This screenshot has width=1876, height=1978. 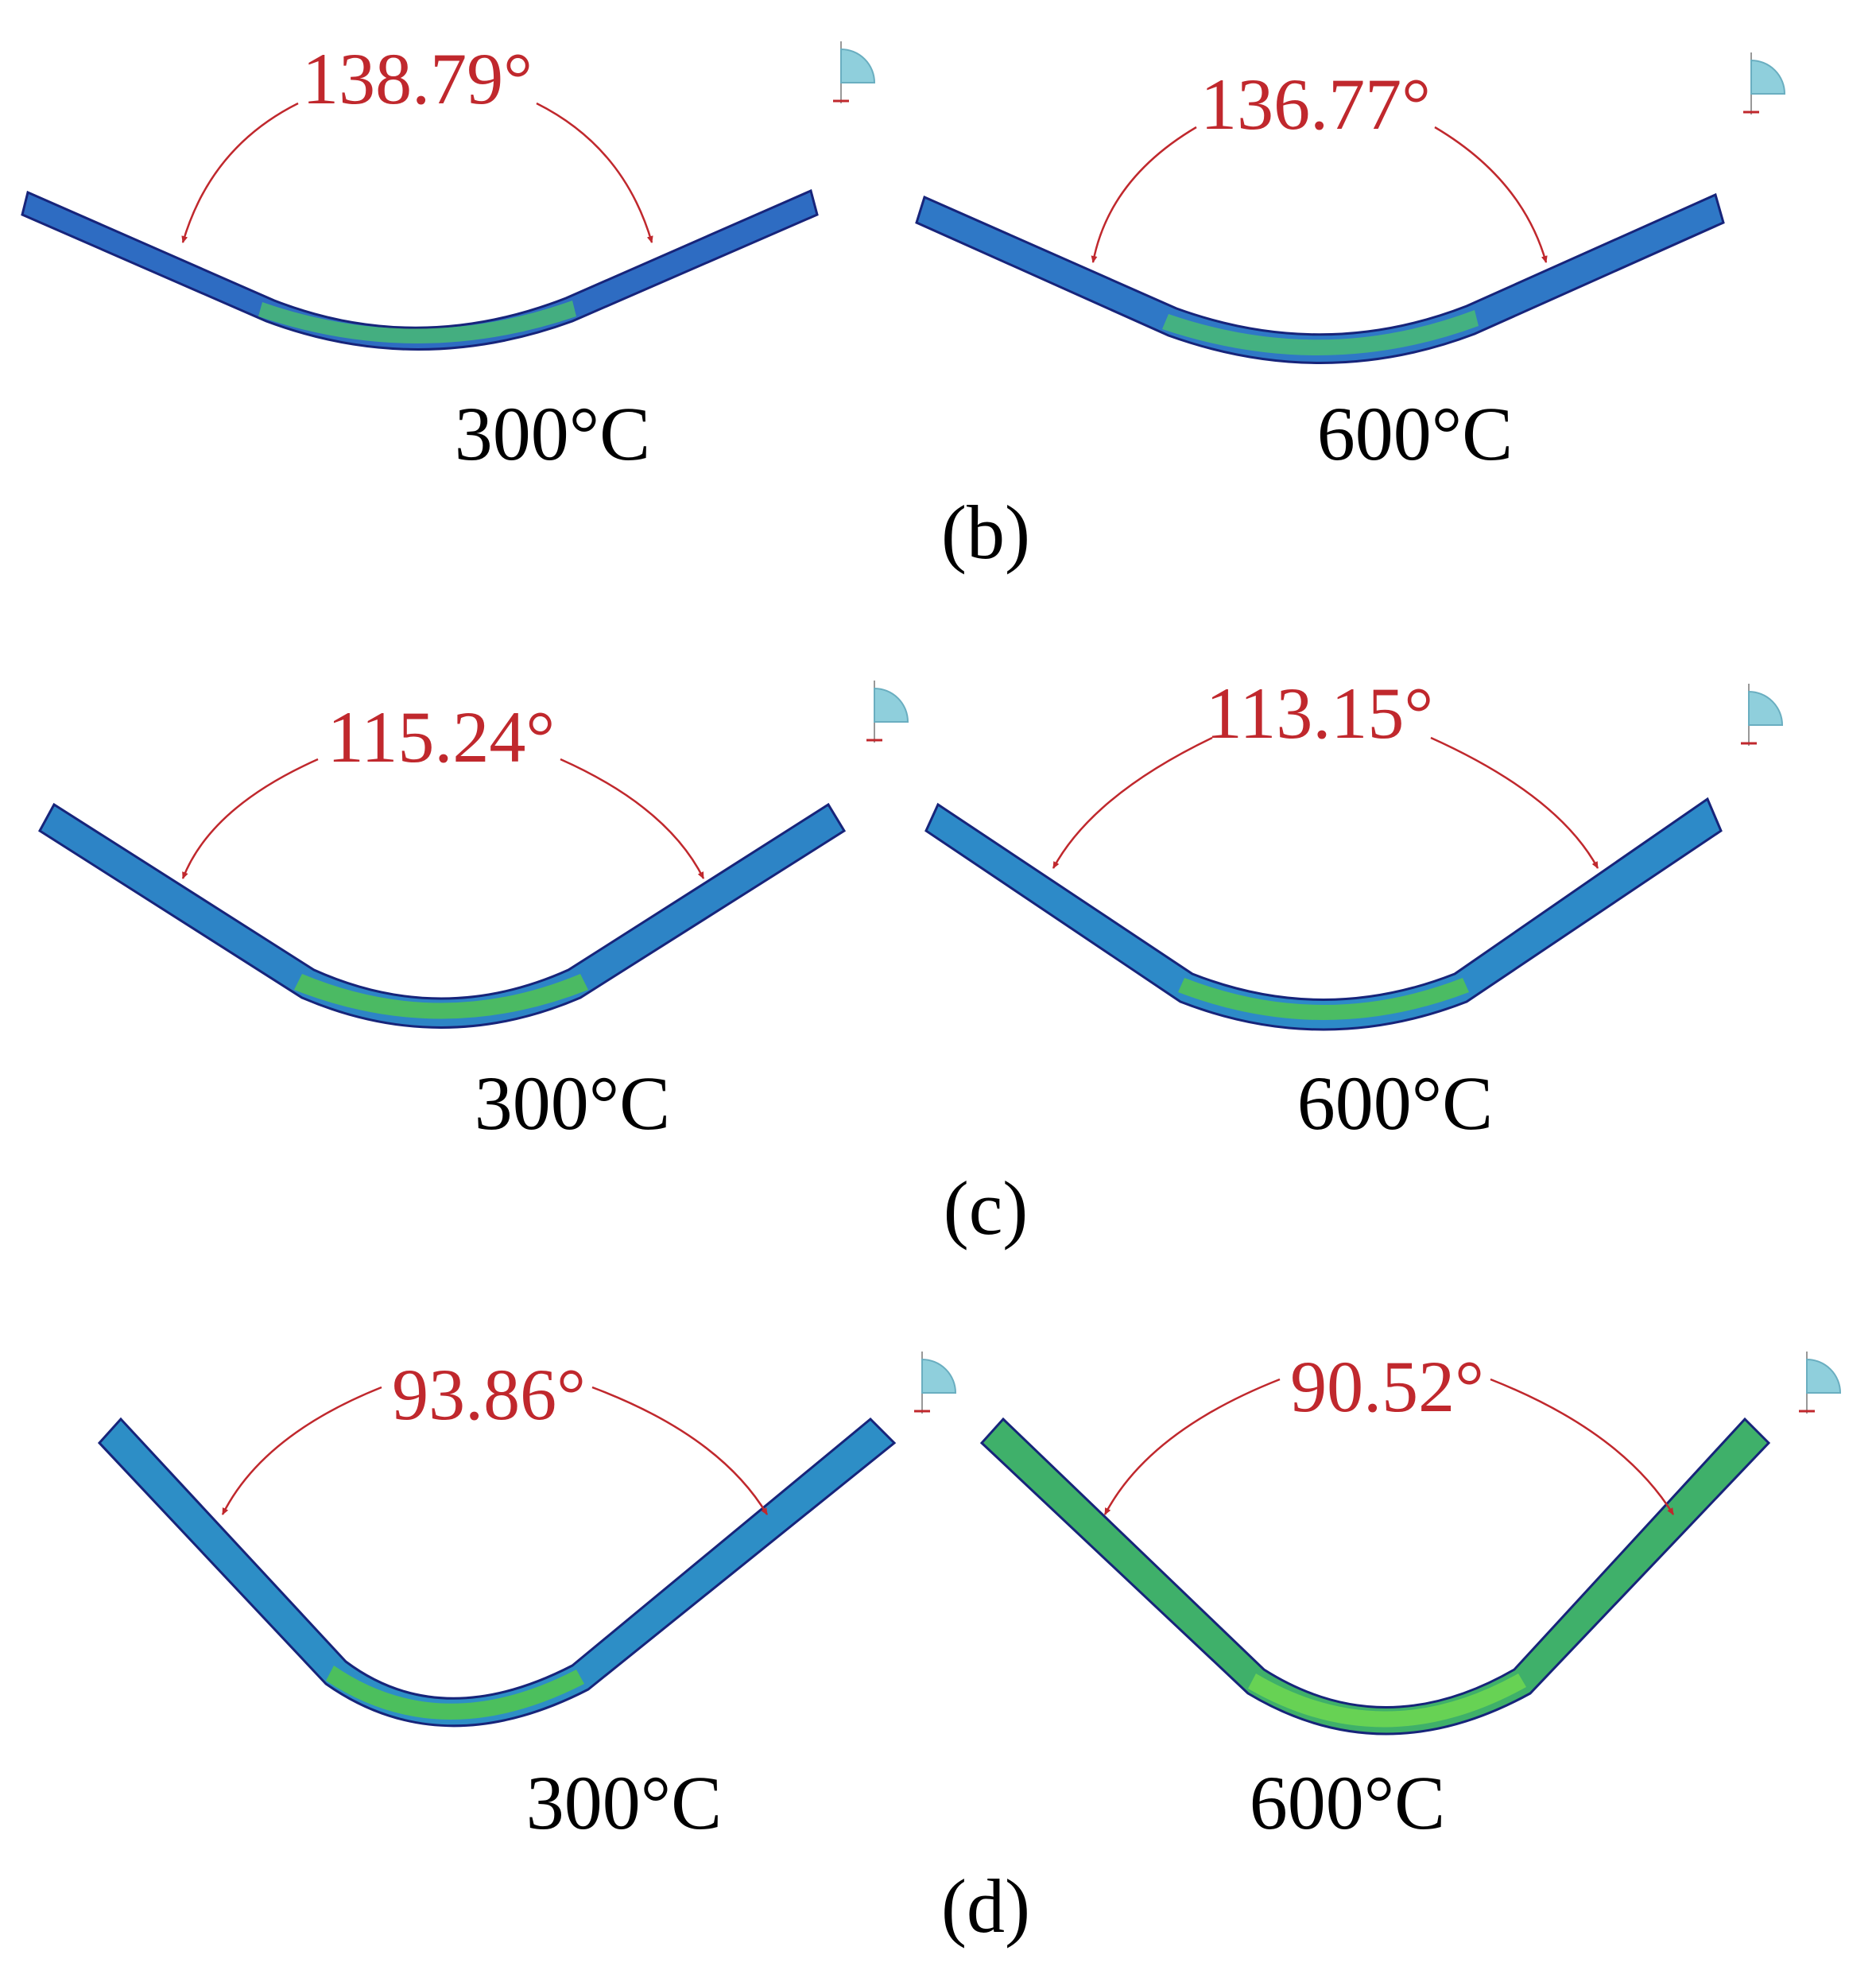 What do you see at coordinates (552, 433) in the screenshot?
I see `temperature-label-b-300c: 300°C` at bounding box center [552, 433].